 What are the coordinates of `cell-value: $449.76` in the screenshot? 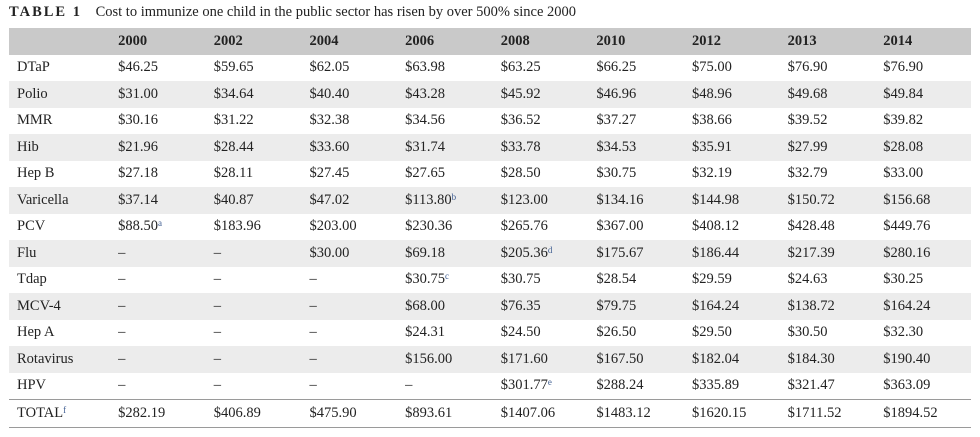 It's located at (907, 226).